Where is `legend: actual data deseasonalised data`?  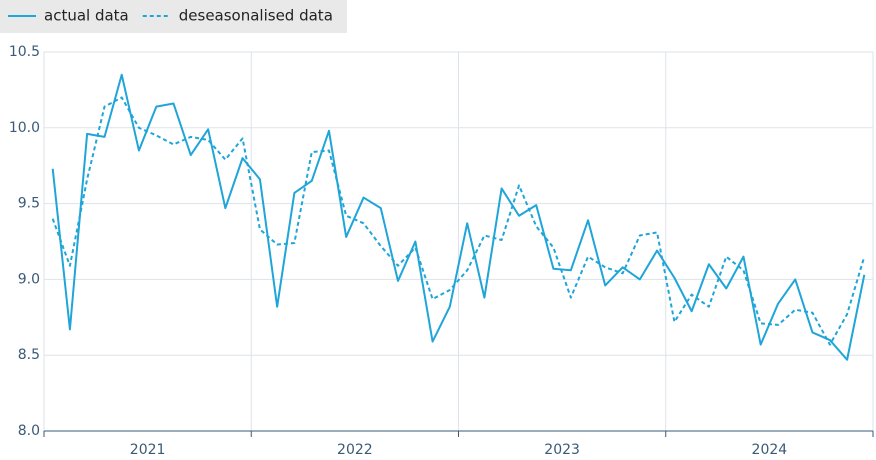
legend: actual data deseasonalised data is located at coordinates (173, 16).